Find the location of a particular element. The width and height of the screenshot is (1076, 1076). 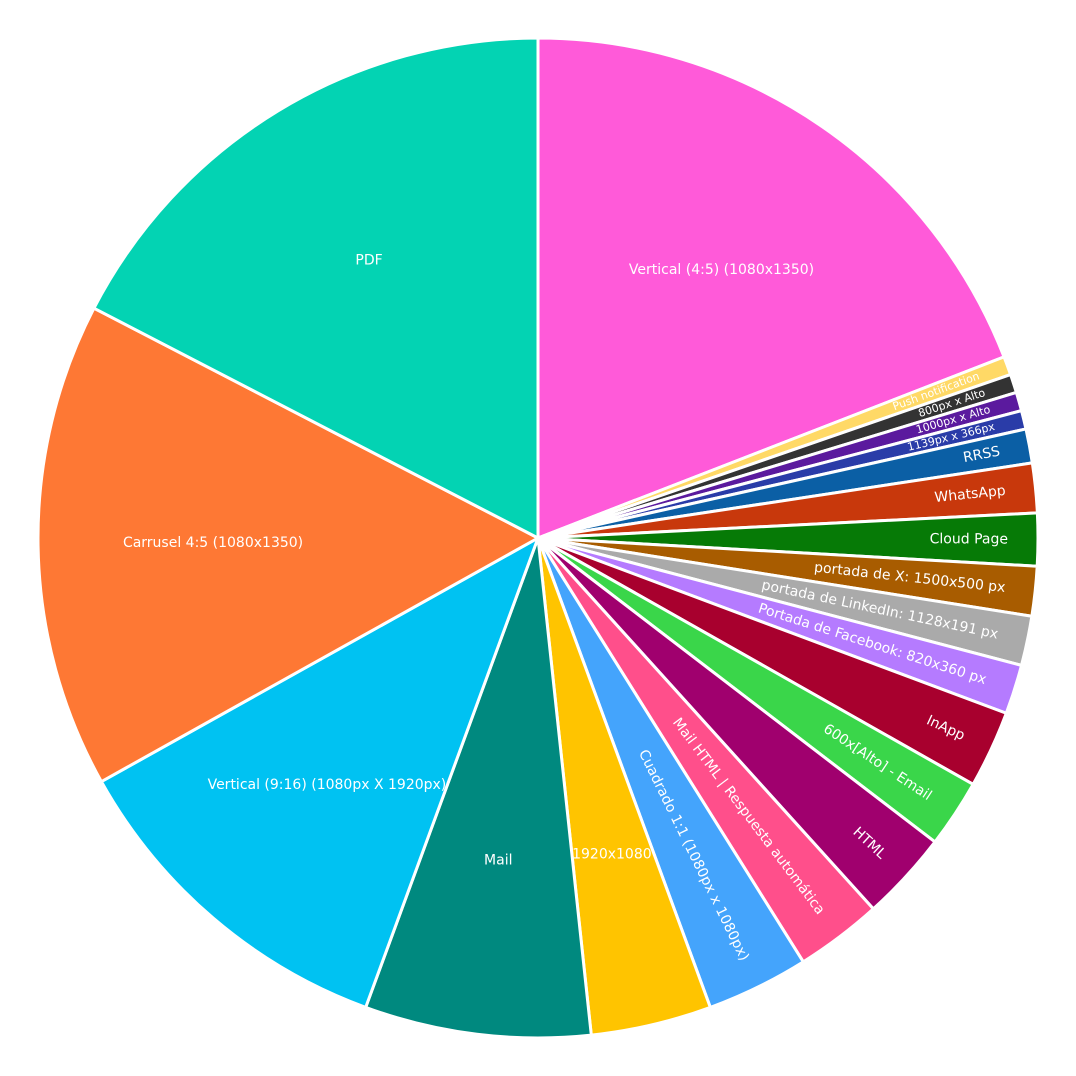

slice-label: Cloud Page is located at coordinates (969, 539).